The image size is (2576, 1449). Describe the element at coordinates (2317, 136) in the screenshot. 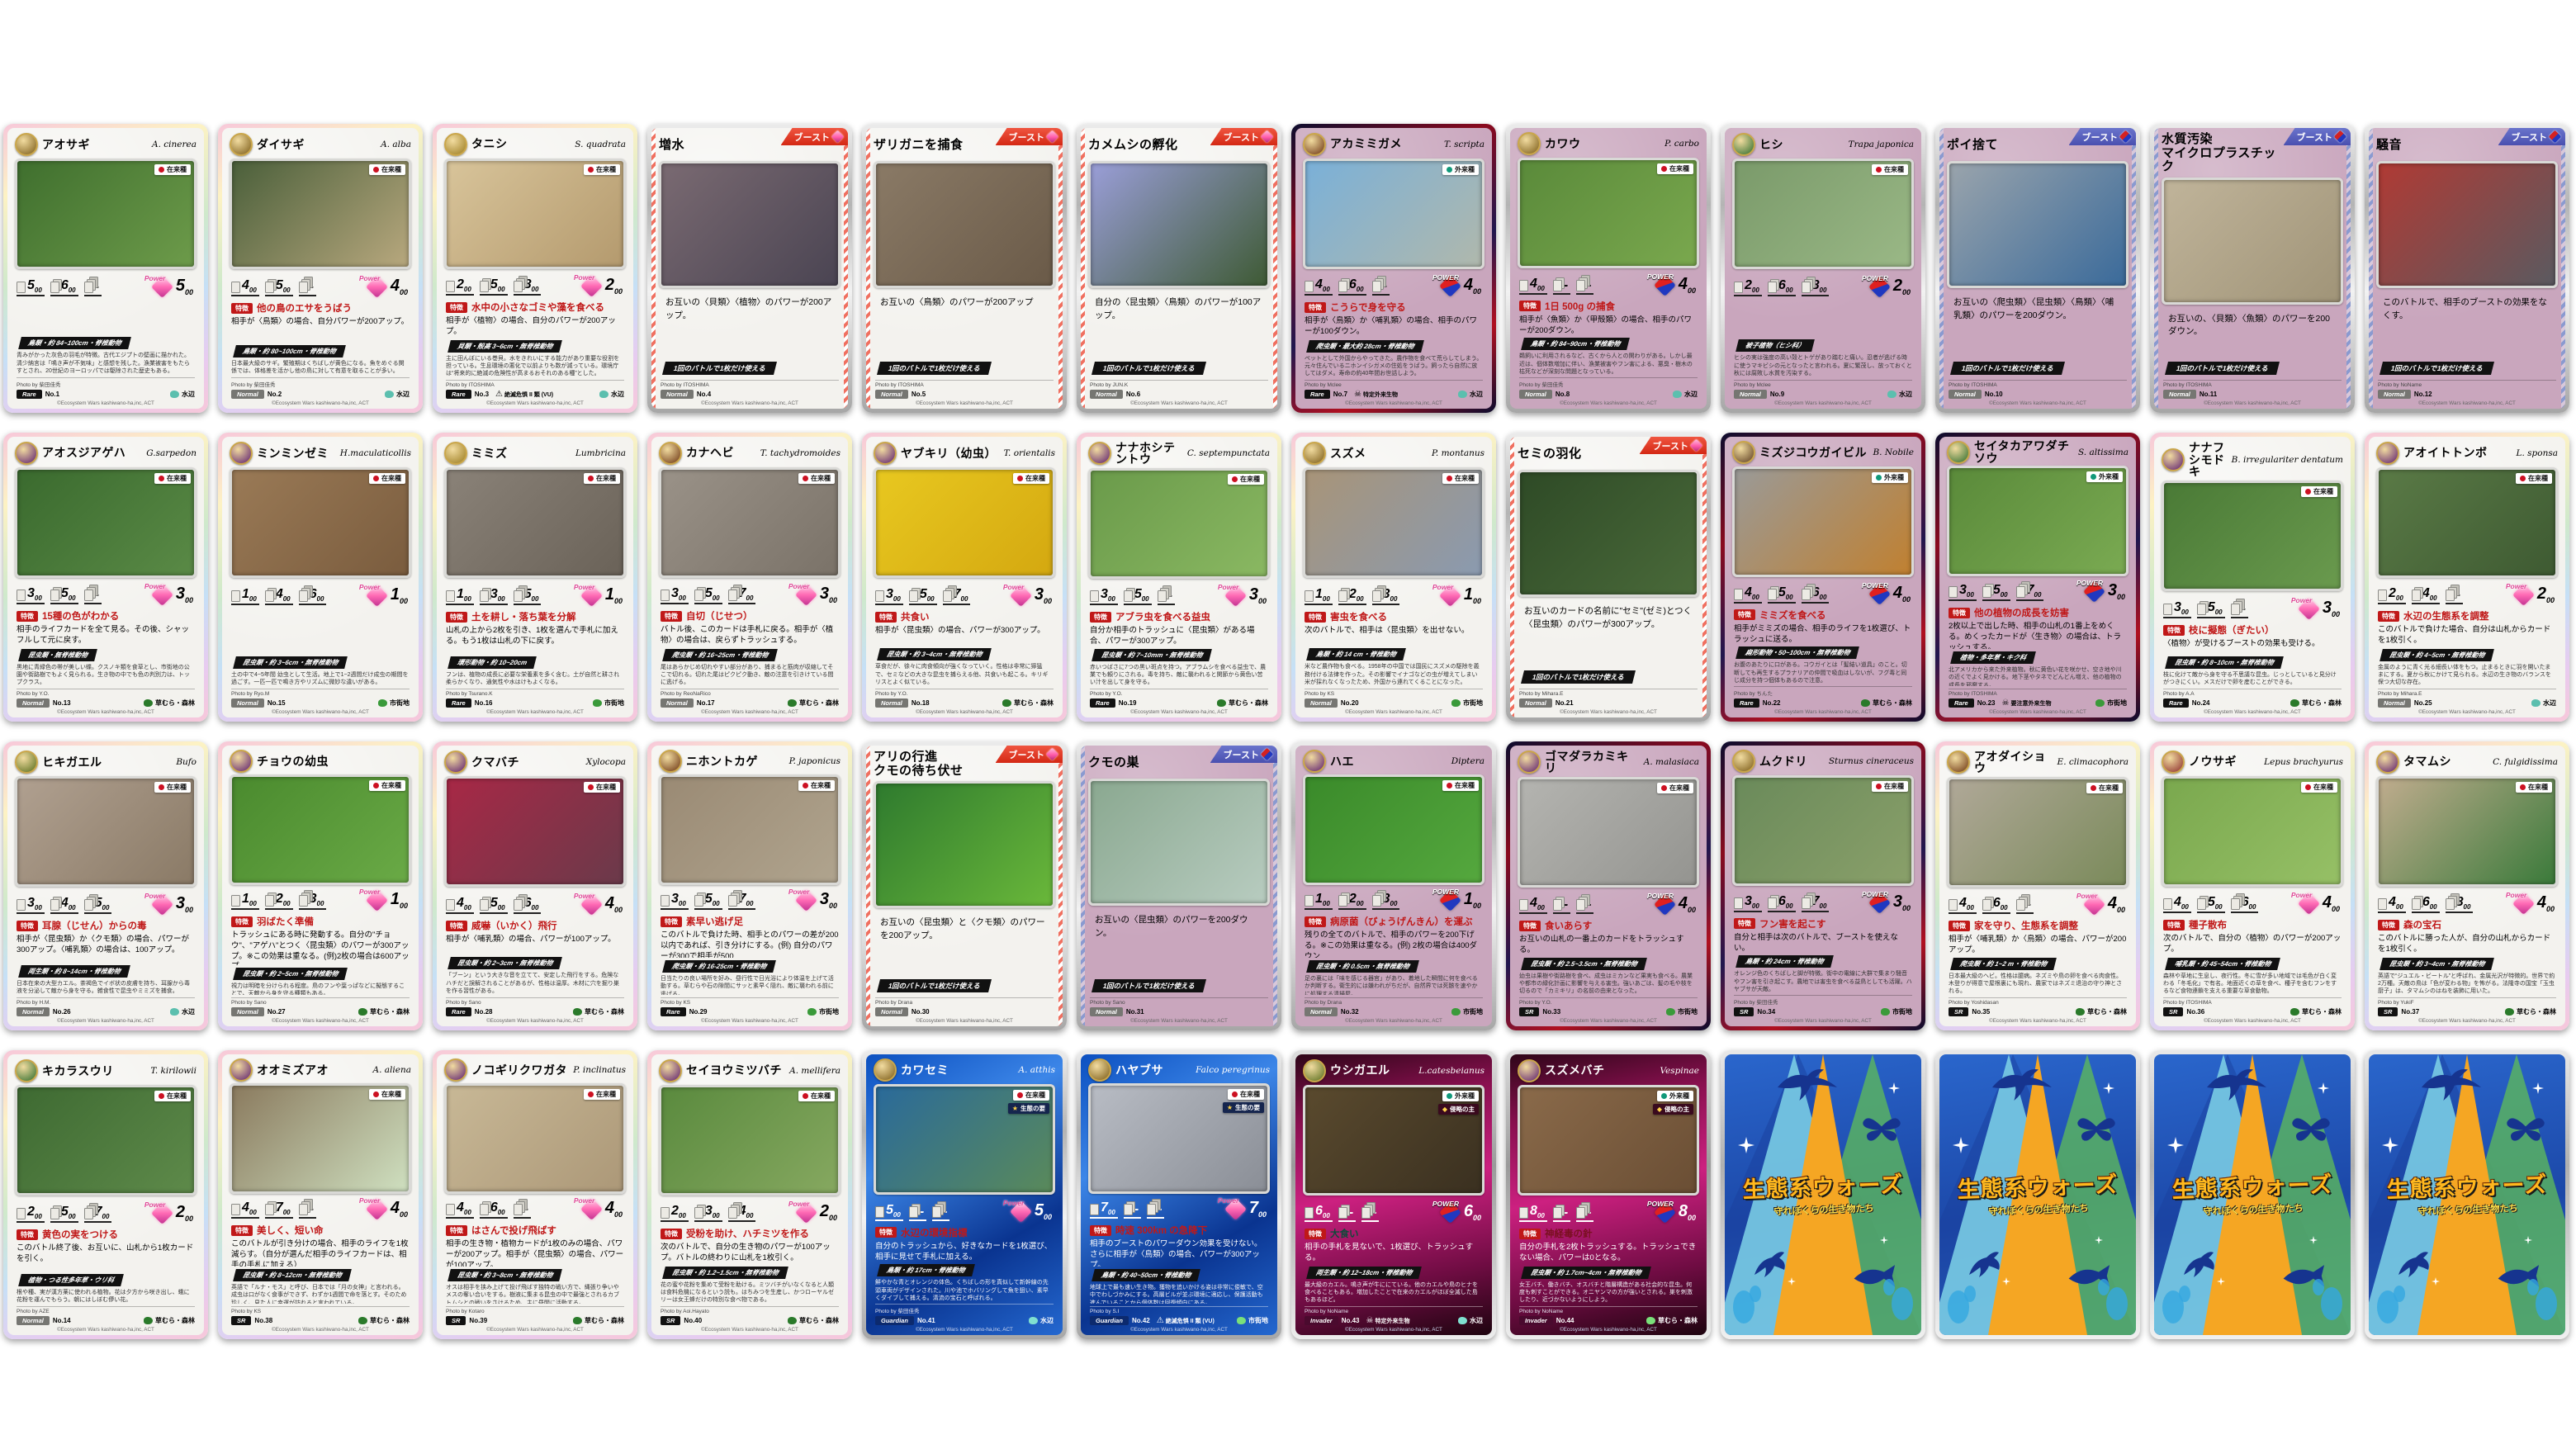

I see `boost-tag: ブースト` at that location.